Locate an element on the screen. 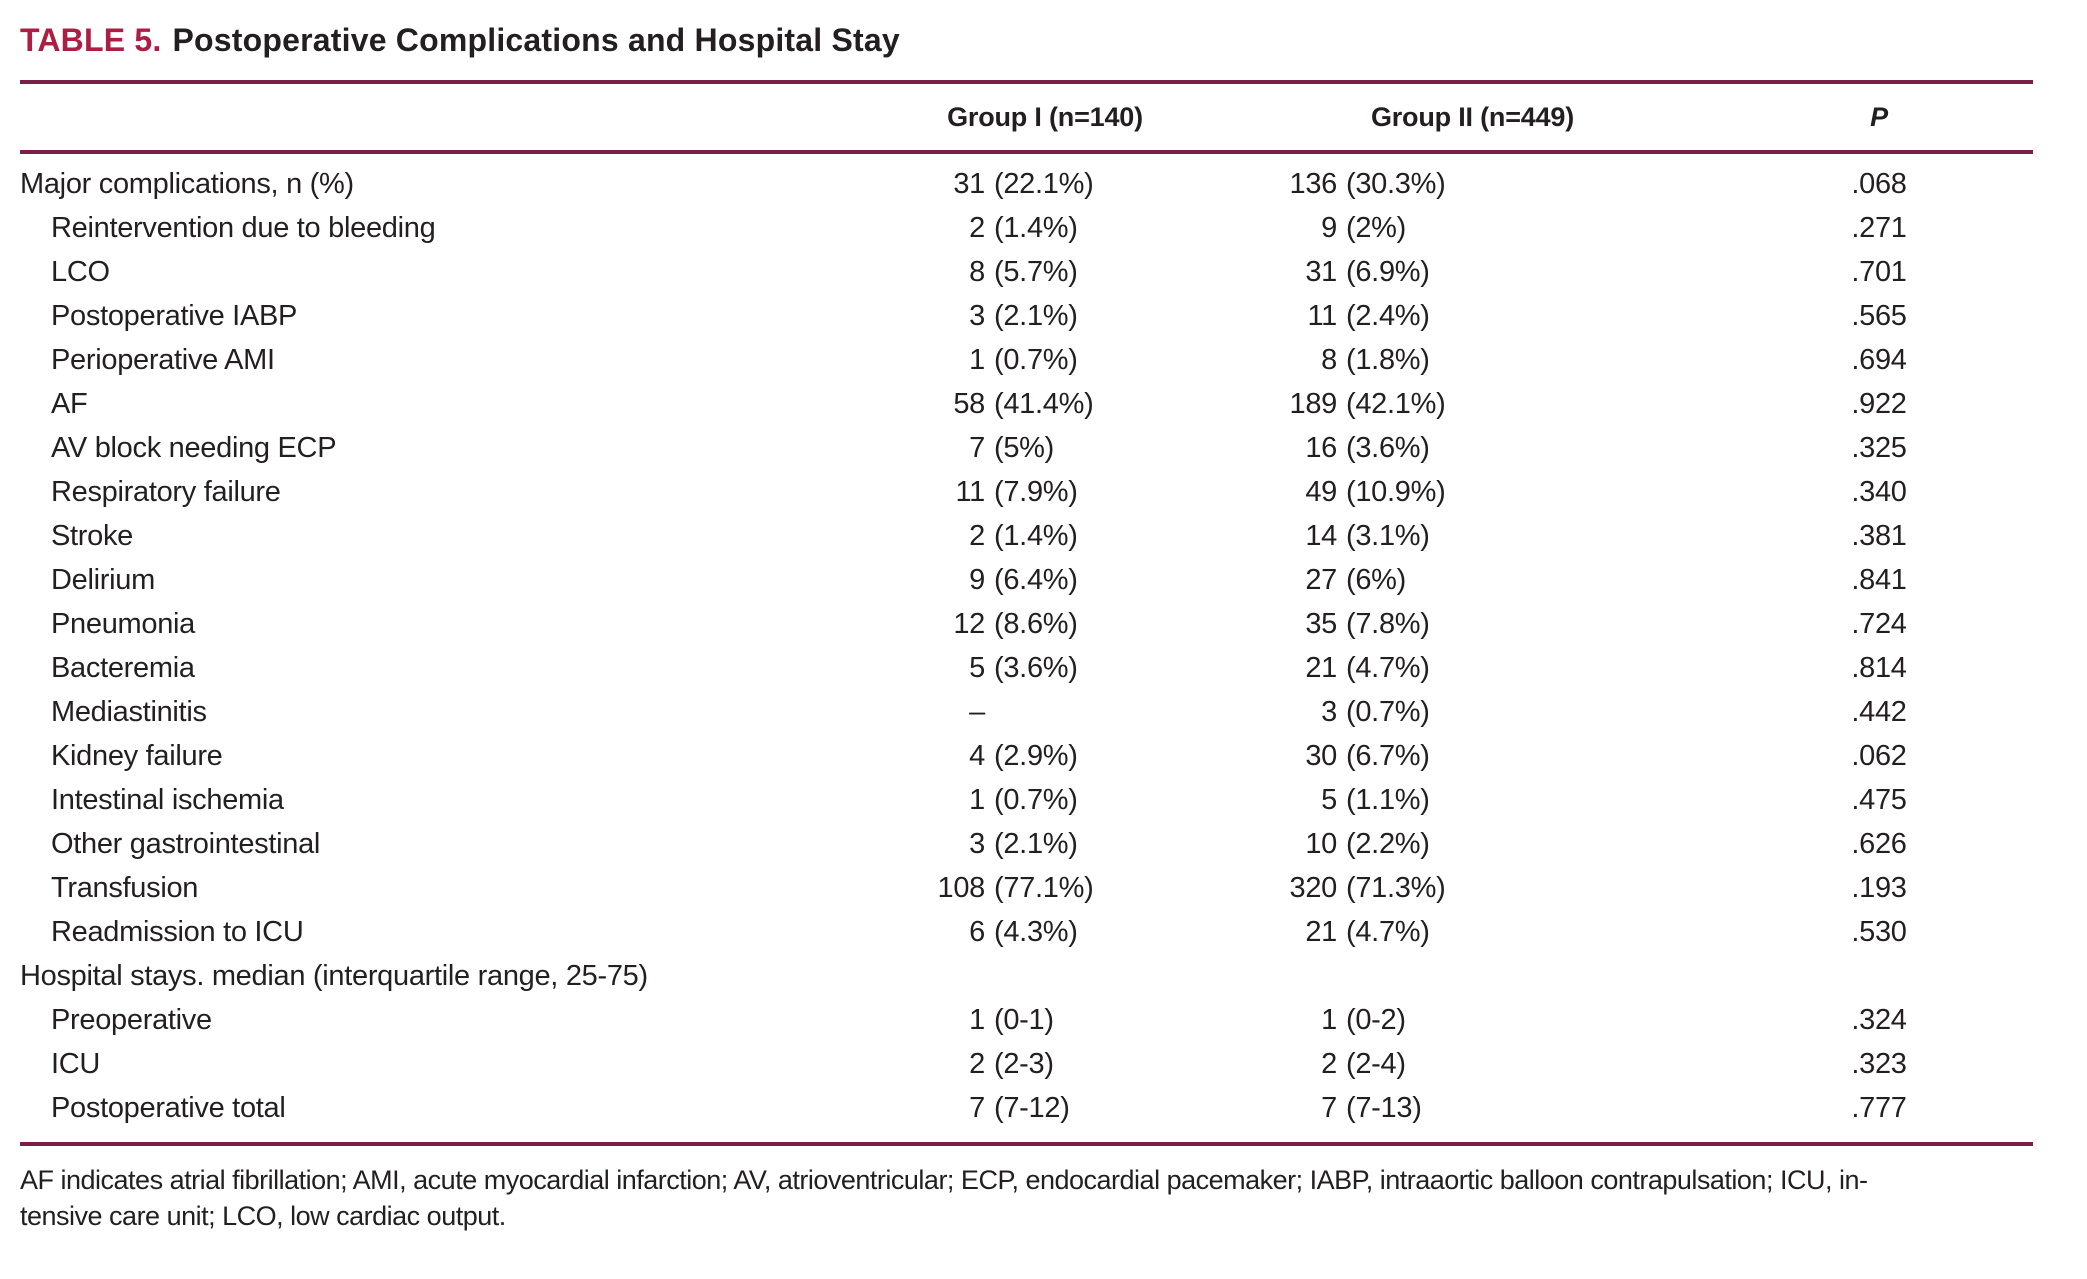 Image resolution: width=2087 pixels, height=1279 pixels. group2-cell: 49 (10.9%) is located at coordinates (1472, 492).